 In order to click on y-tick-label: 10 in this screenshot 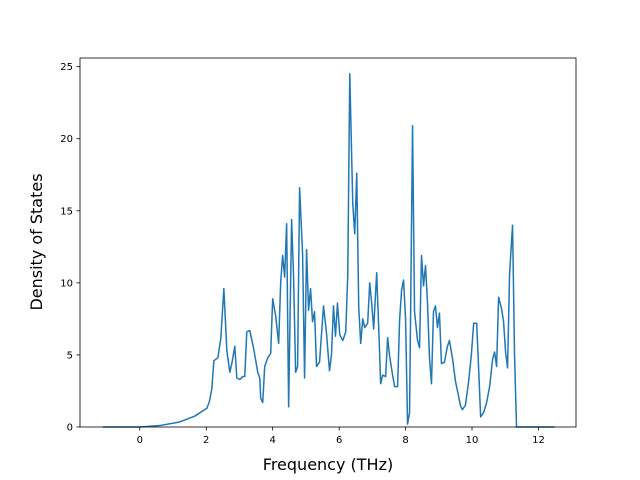, I will do `click(66, 283)`.